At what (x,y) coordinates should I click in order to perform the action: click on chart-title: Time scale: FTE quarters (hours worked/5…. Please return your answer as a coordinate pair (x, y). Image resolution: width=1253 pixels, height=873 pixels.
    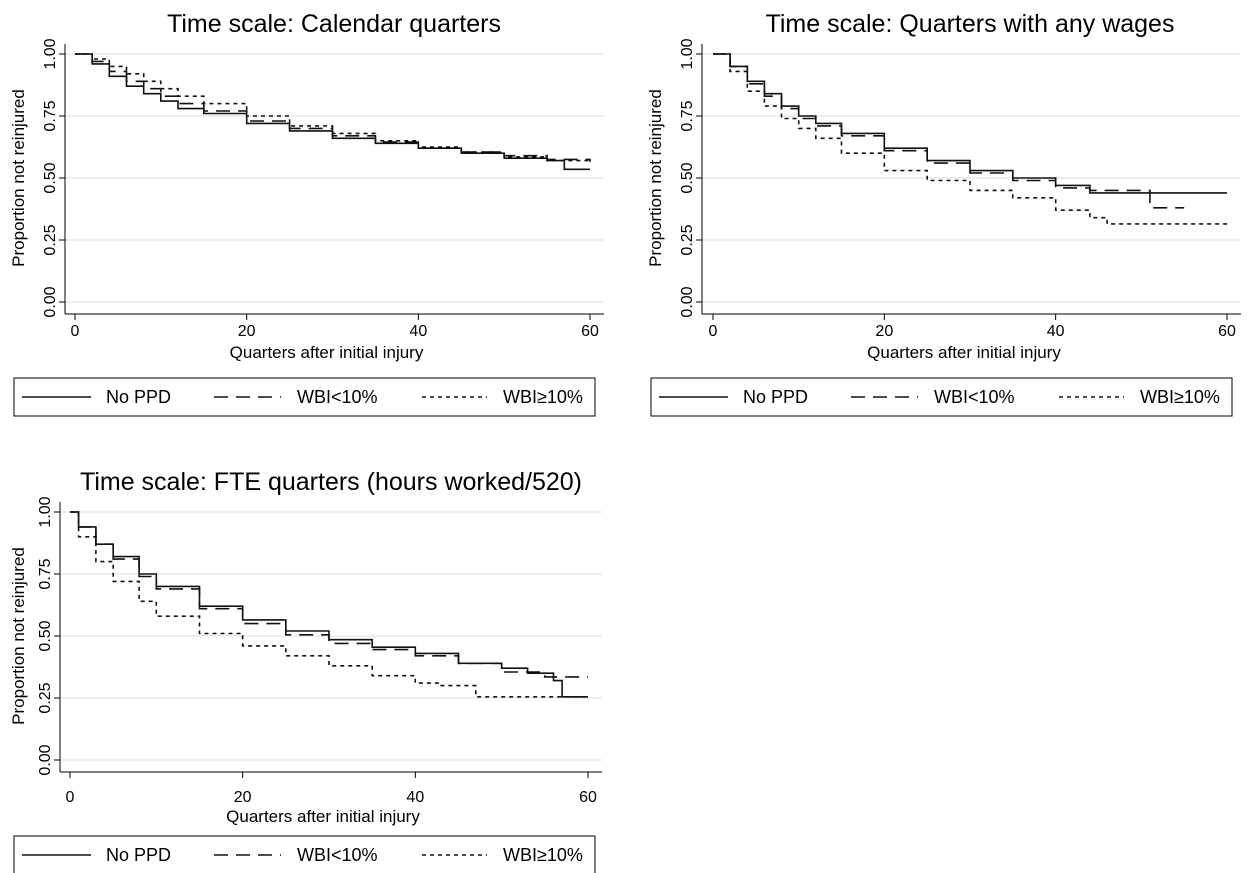
    Looking at the image, I should click on (331, 482).